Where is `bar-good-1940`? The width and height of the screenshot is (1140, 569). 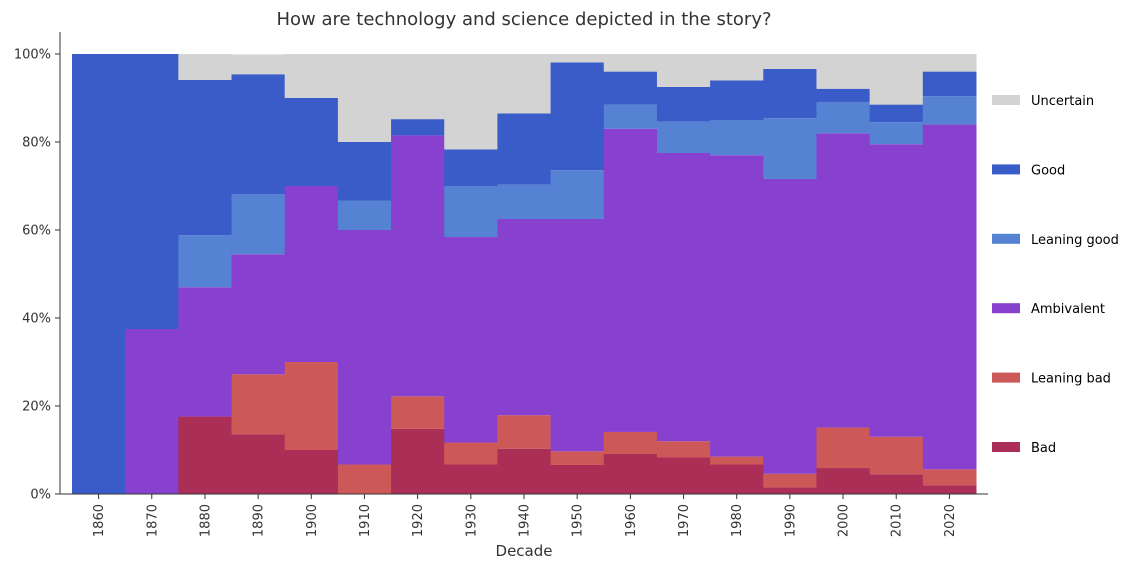 bar-good-1940 is located at coordinates (524, 149).